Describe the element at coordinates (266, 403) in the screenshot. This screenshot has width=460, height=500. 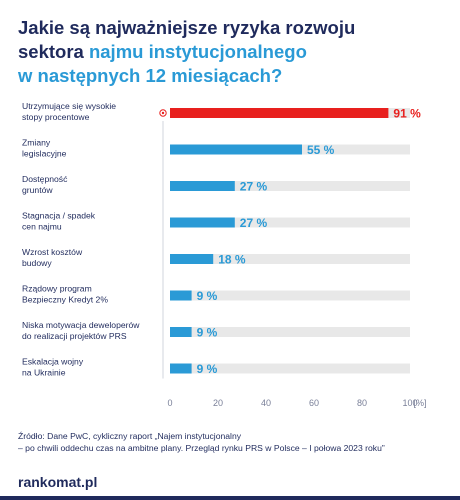
I see `x-tick-label: 40` at that location.